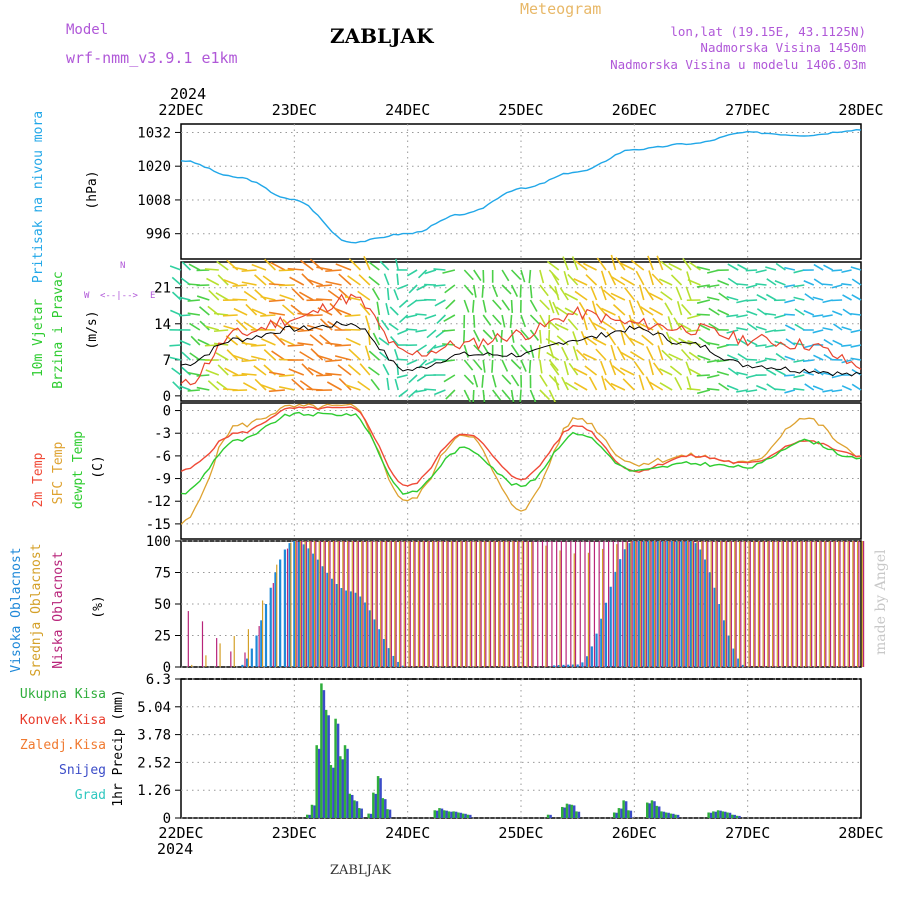 The height and width of the screenshot is (900, 900). I want to click on precip-frame, so click(521, 748).